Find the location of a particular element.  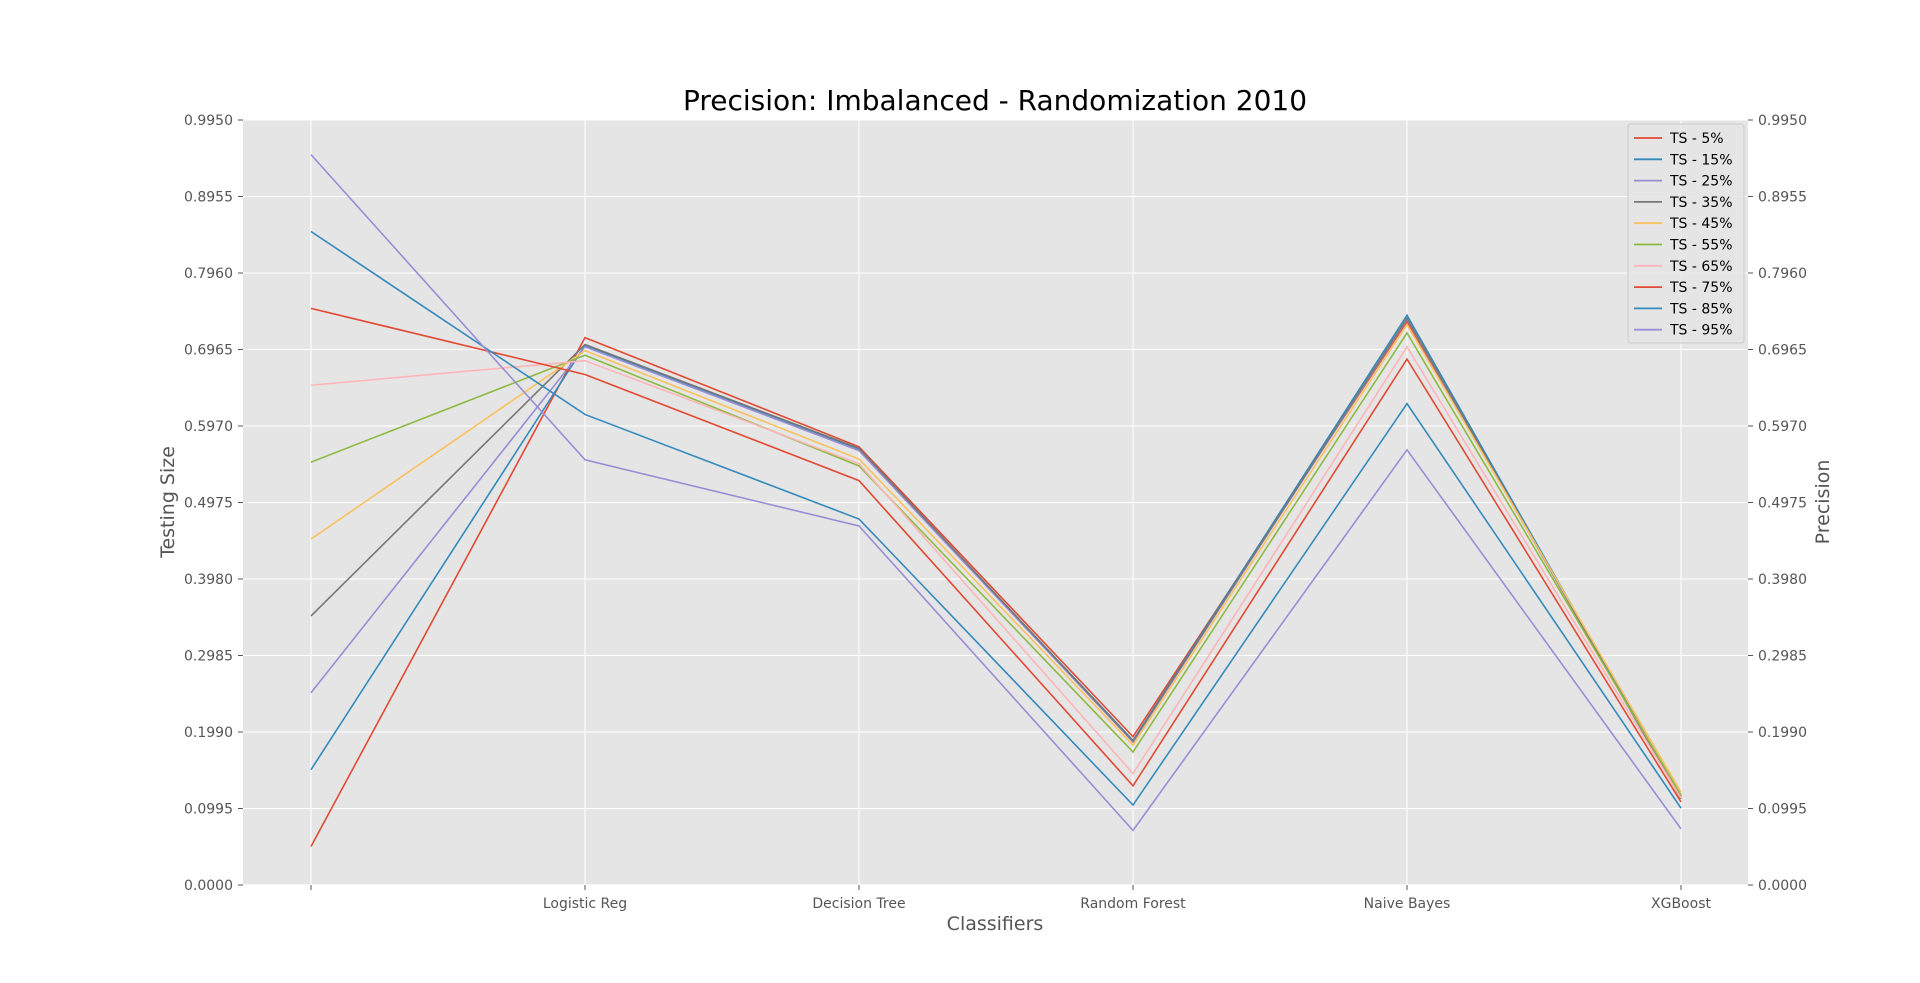

legend-entry-label: TS - 15% is located at coordinates (1701, 160).